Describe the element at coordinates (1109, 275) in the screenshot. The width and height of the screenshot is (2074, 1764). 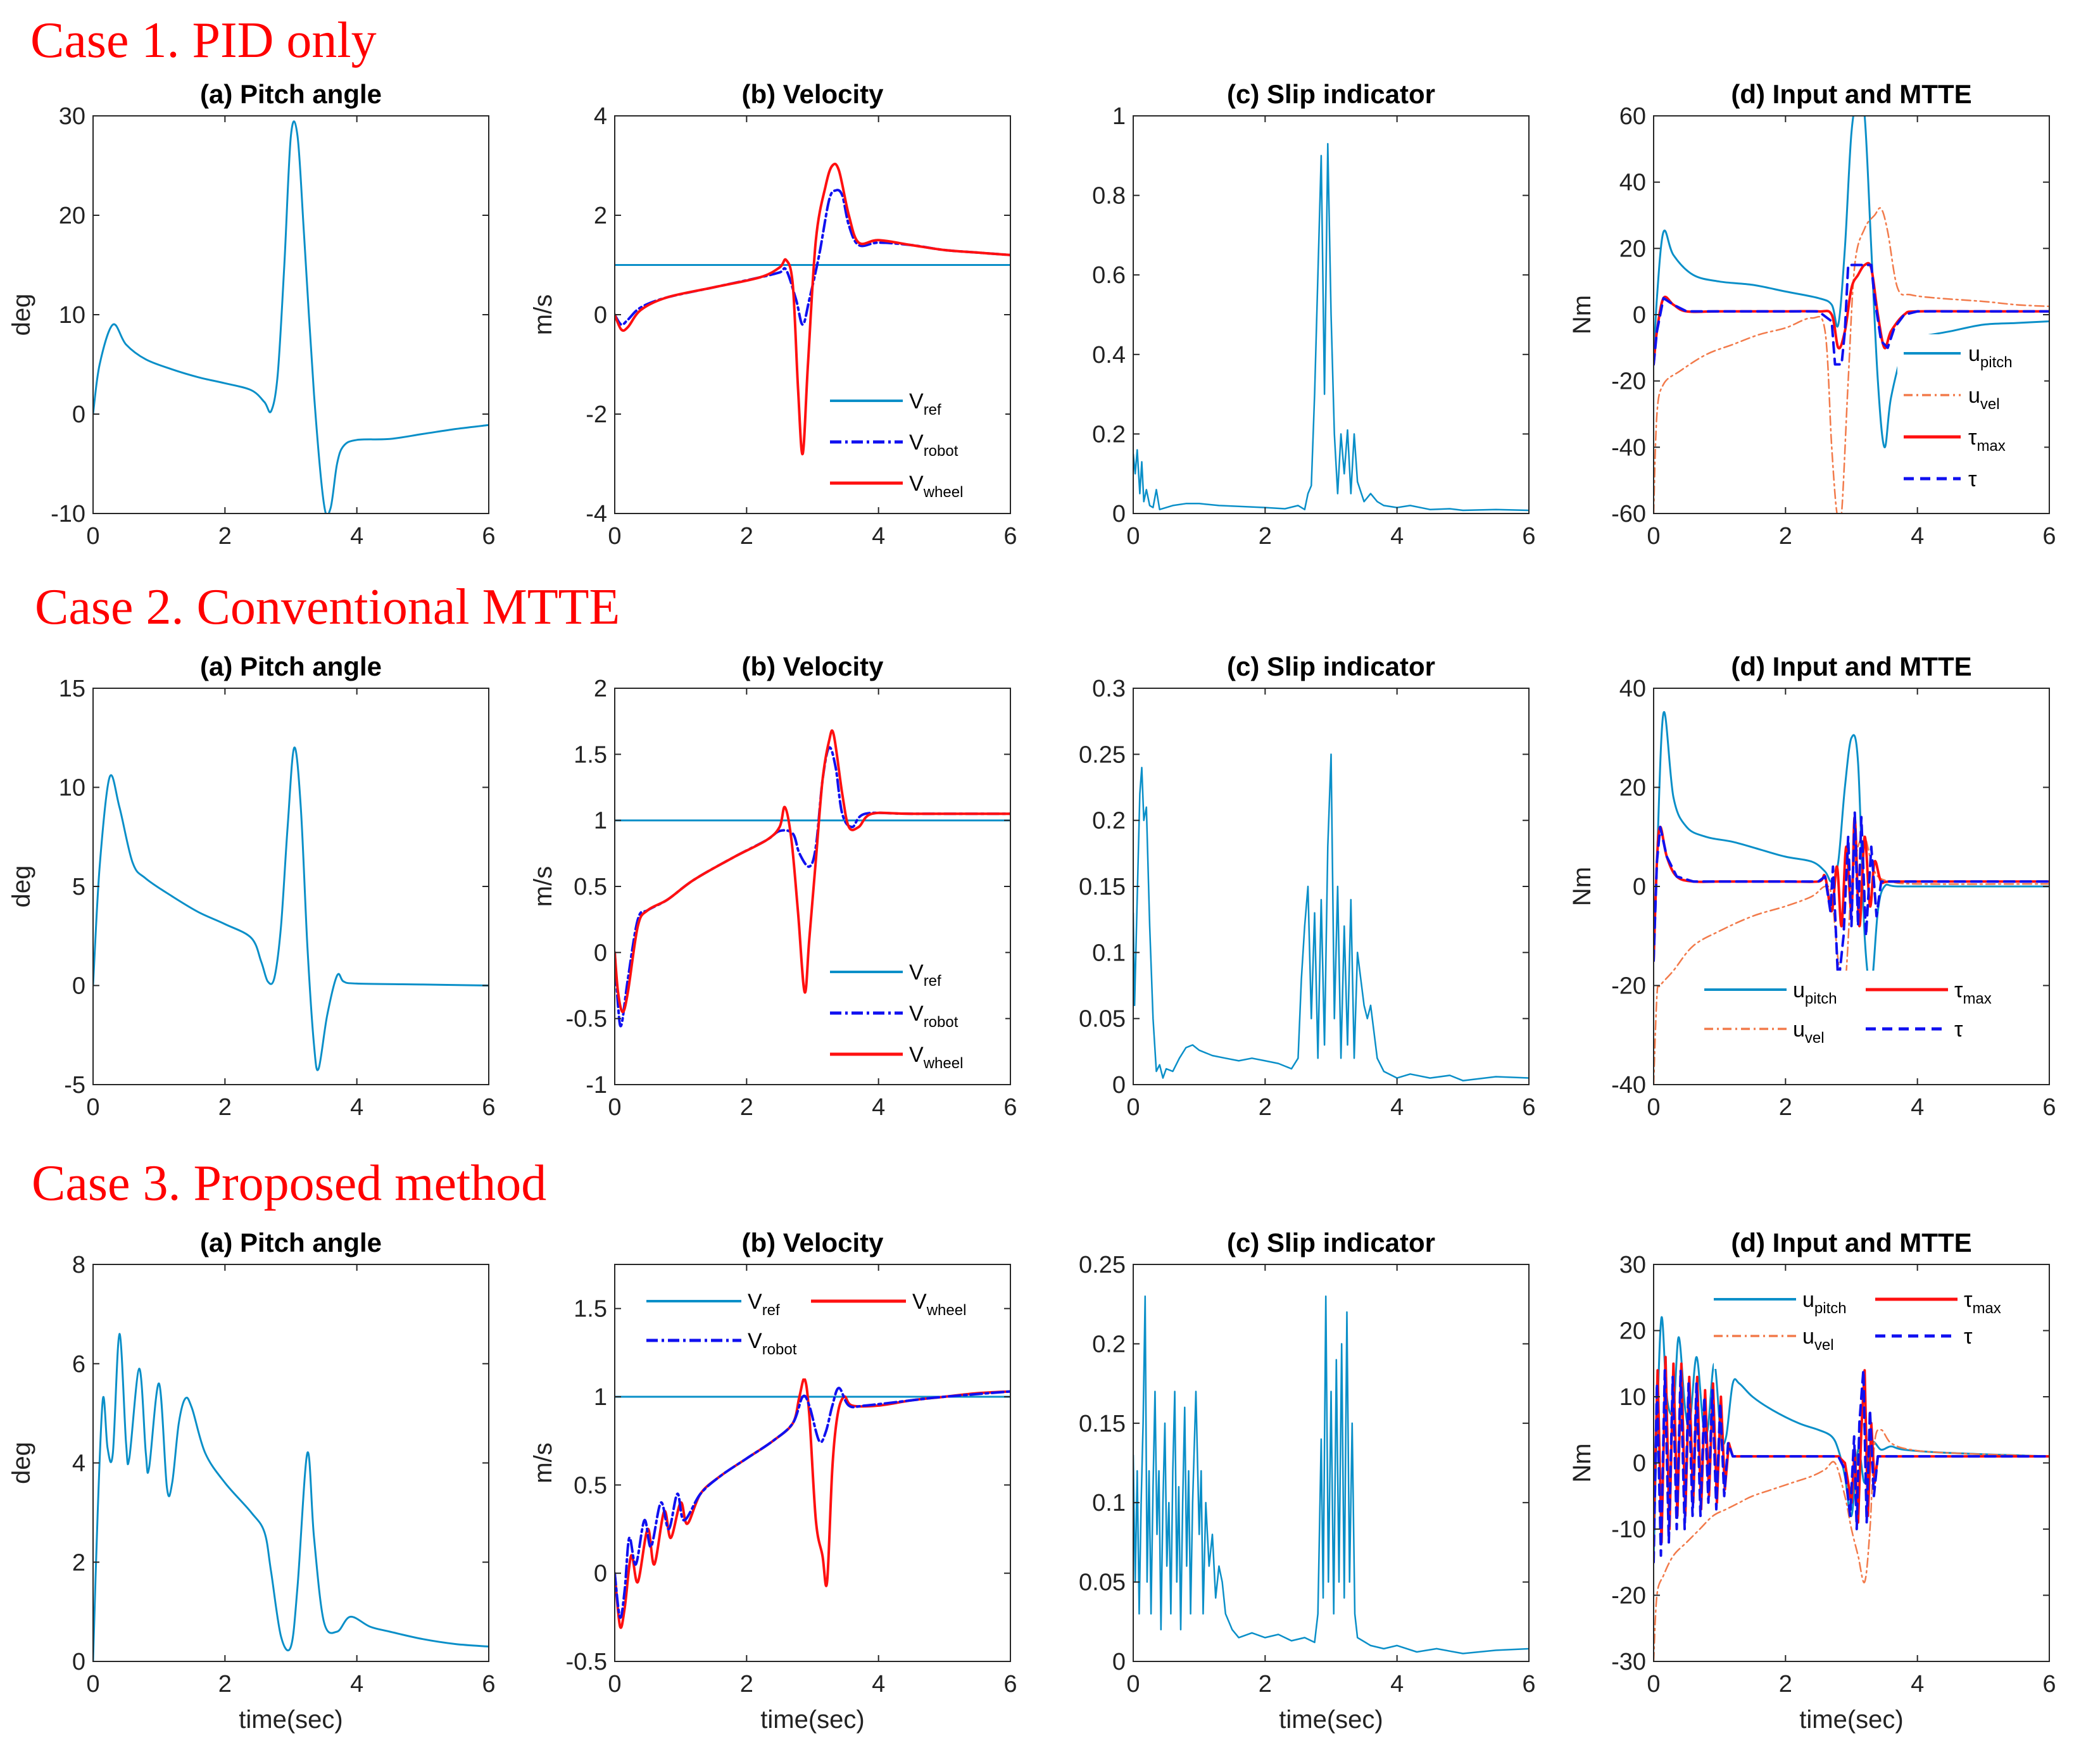
I see `y-tick-label: 0.6` at that location.